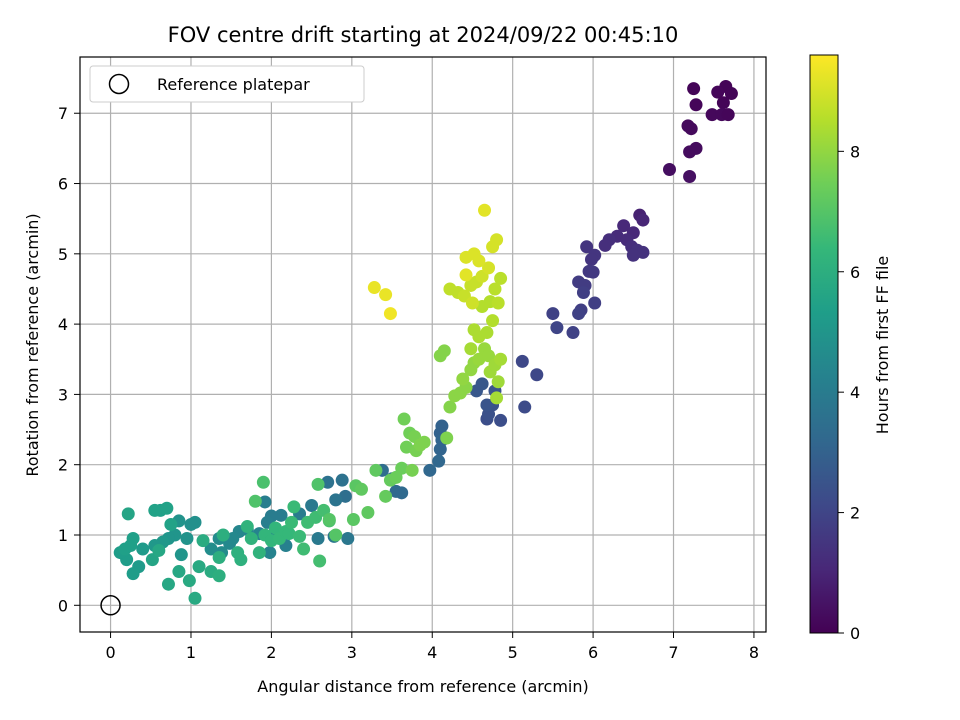 The height and width of the screenshot is (720, 960). I want to click on colorbar-tick-label: 4, so click(855, 392).